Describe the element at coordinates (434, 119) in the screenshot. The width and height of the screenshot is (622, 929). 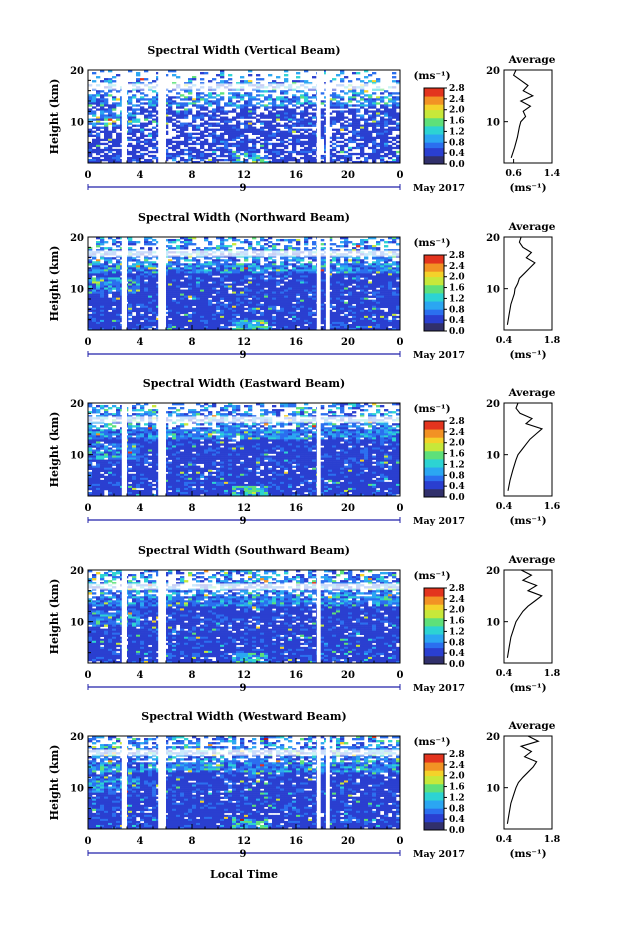
I see `colorbar-cell` at that location.